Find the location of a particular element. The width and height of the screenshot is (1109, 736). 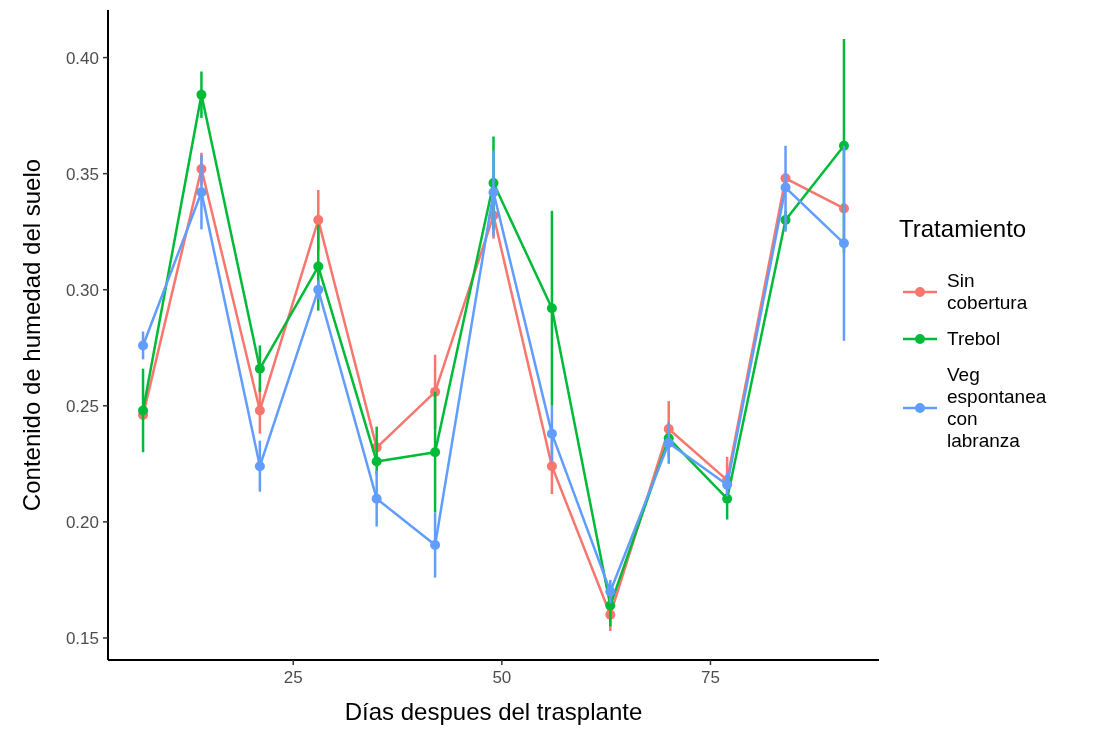

y-tick-label: 0.25 is located at coordinates (82, 406).